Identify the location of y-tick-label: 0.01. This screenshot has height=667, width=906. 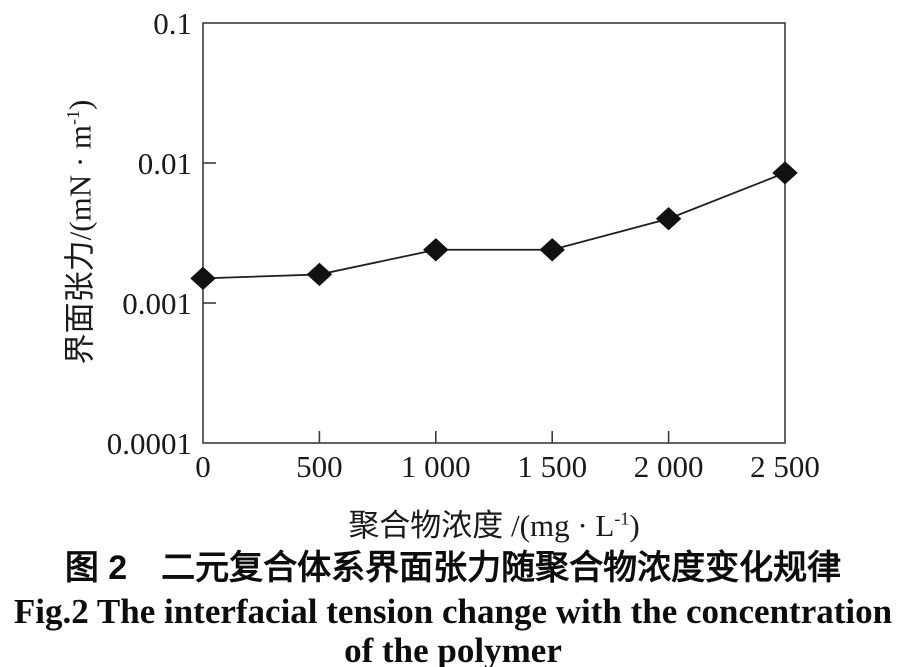
(165, 163).